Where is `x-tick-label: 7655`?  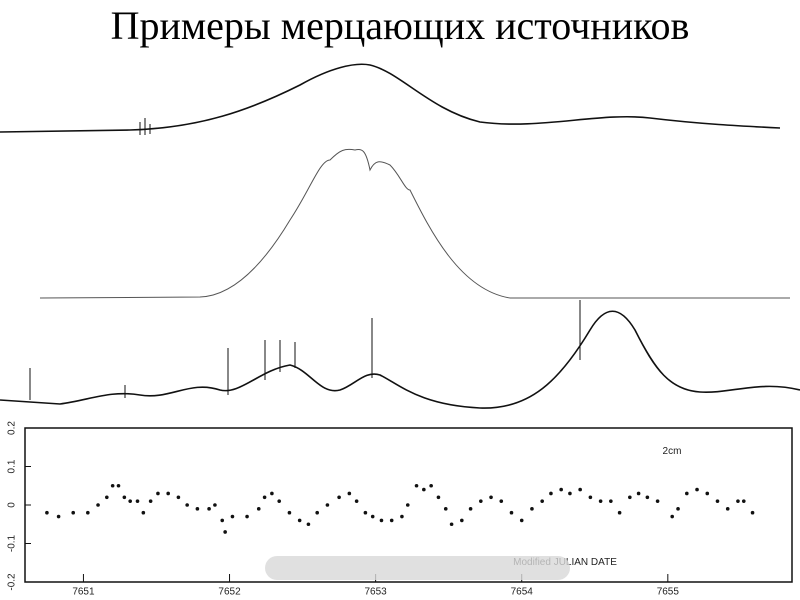
x-tick-label: 7655 is located at coordinates (668, 592).